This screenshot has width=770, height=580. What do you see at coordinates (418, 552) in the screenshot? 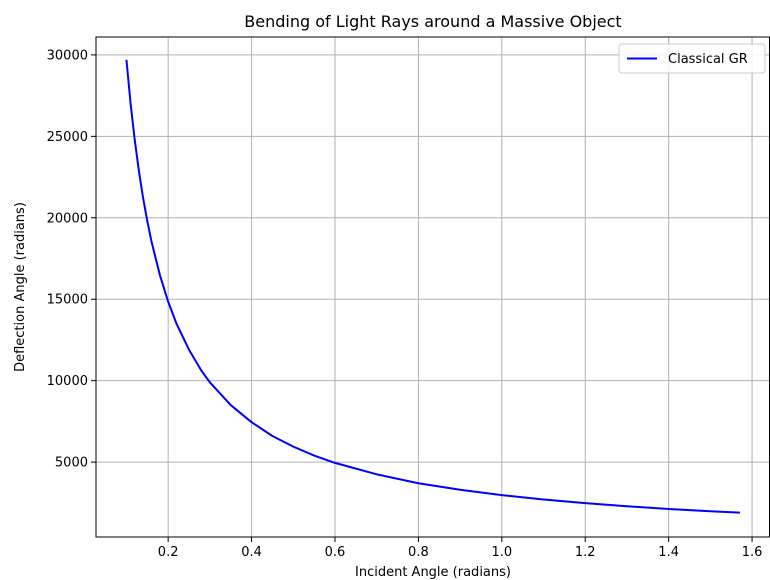
I see `x-tick-label: 0.8` at bounding box center [418, 552].